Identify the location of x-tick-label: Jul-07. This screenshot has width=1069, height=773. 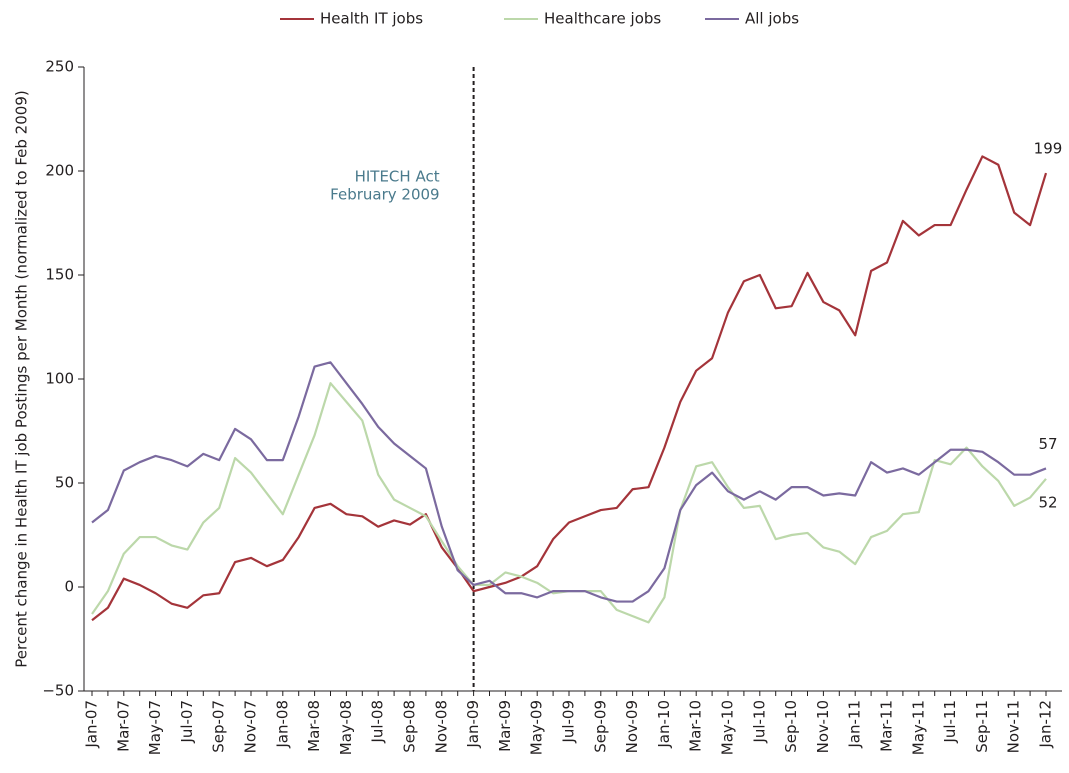
(187, 722).